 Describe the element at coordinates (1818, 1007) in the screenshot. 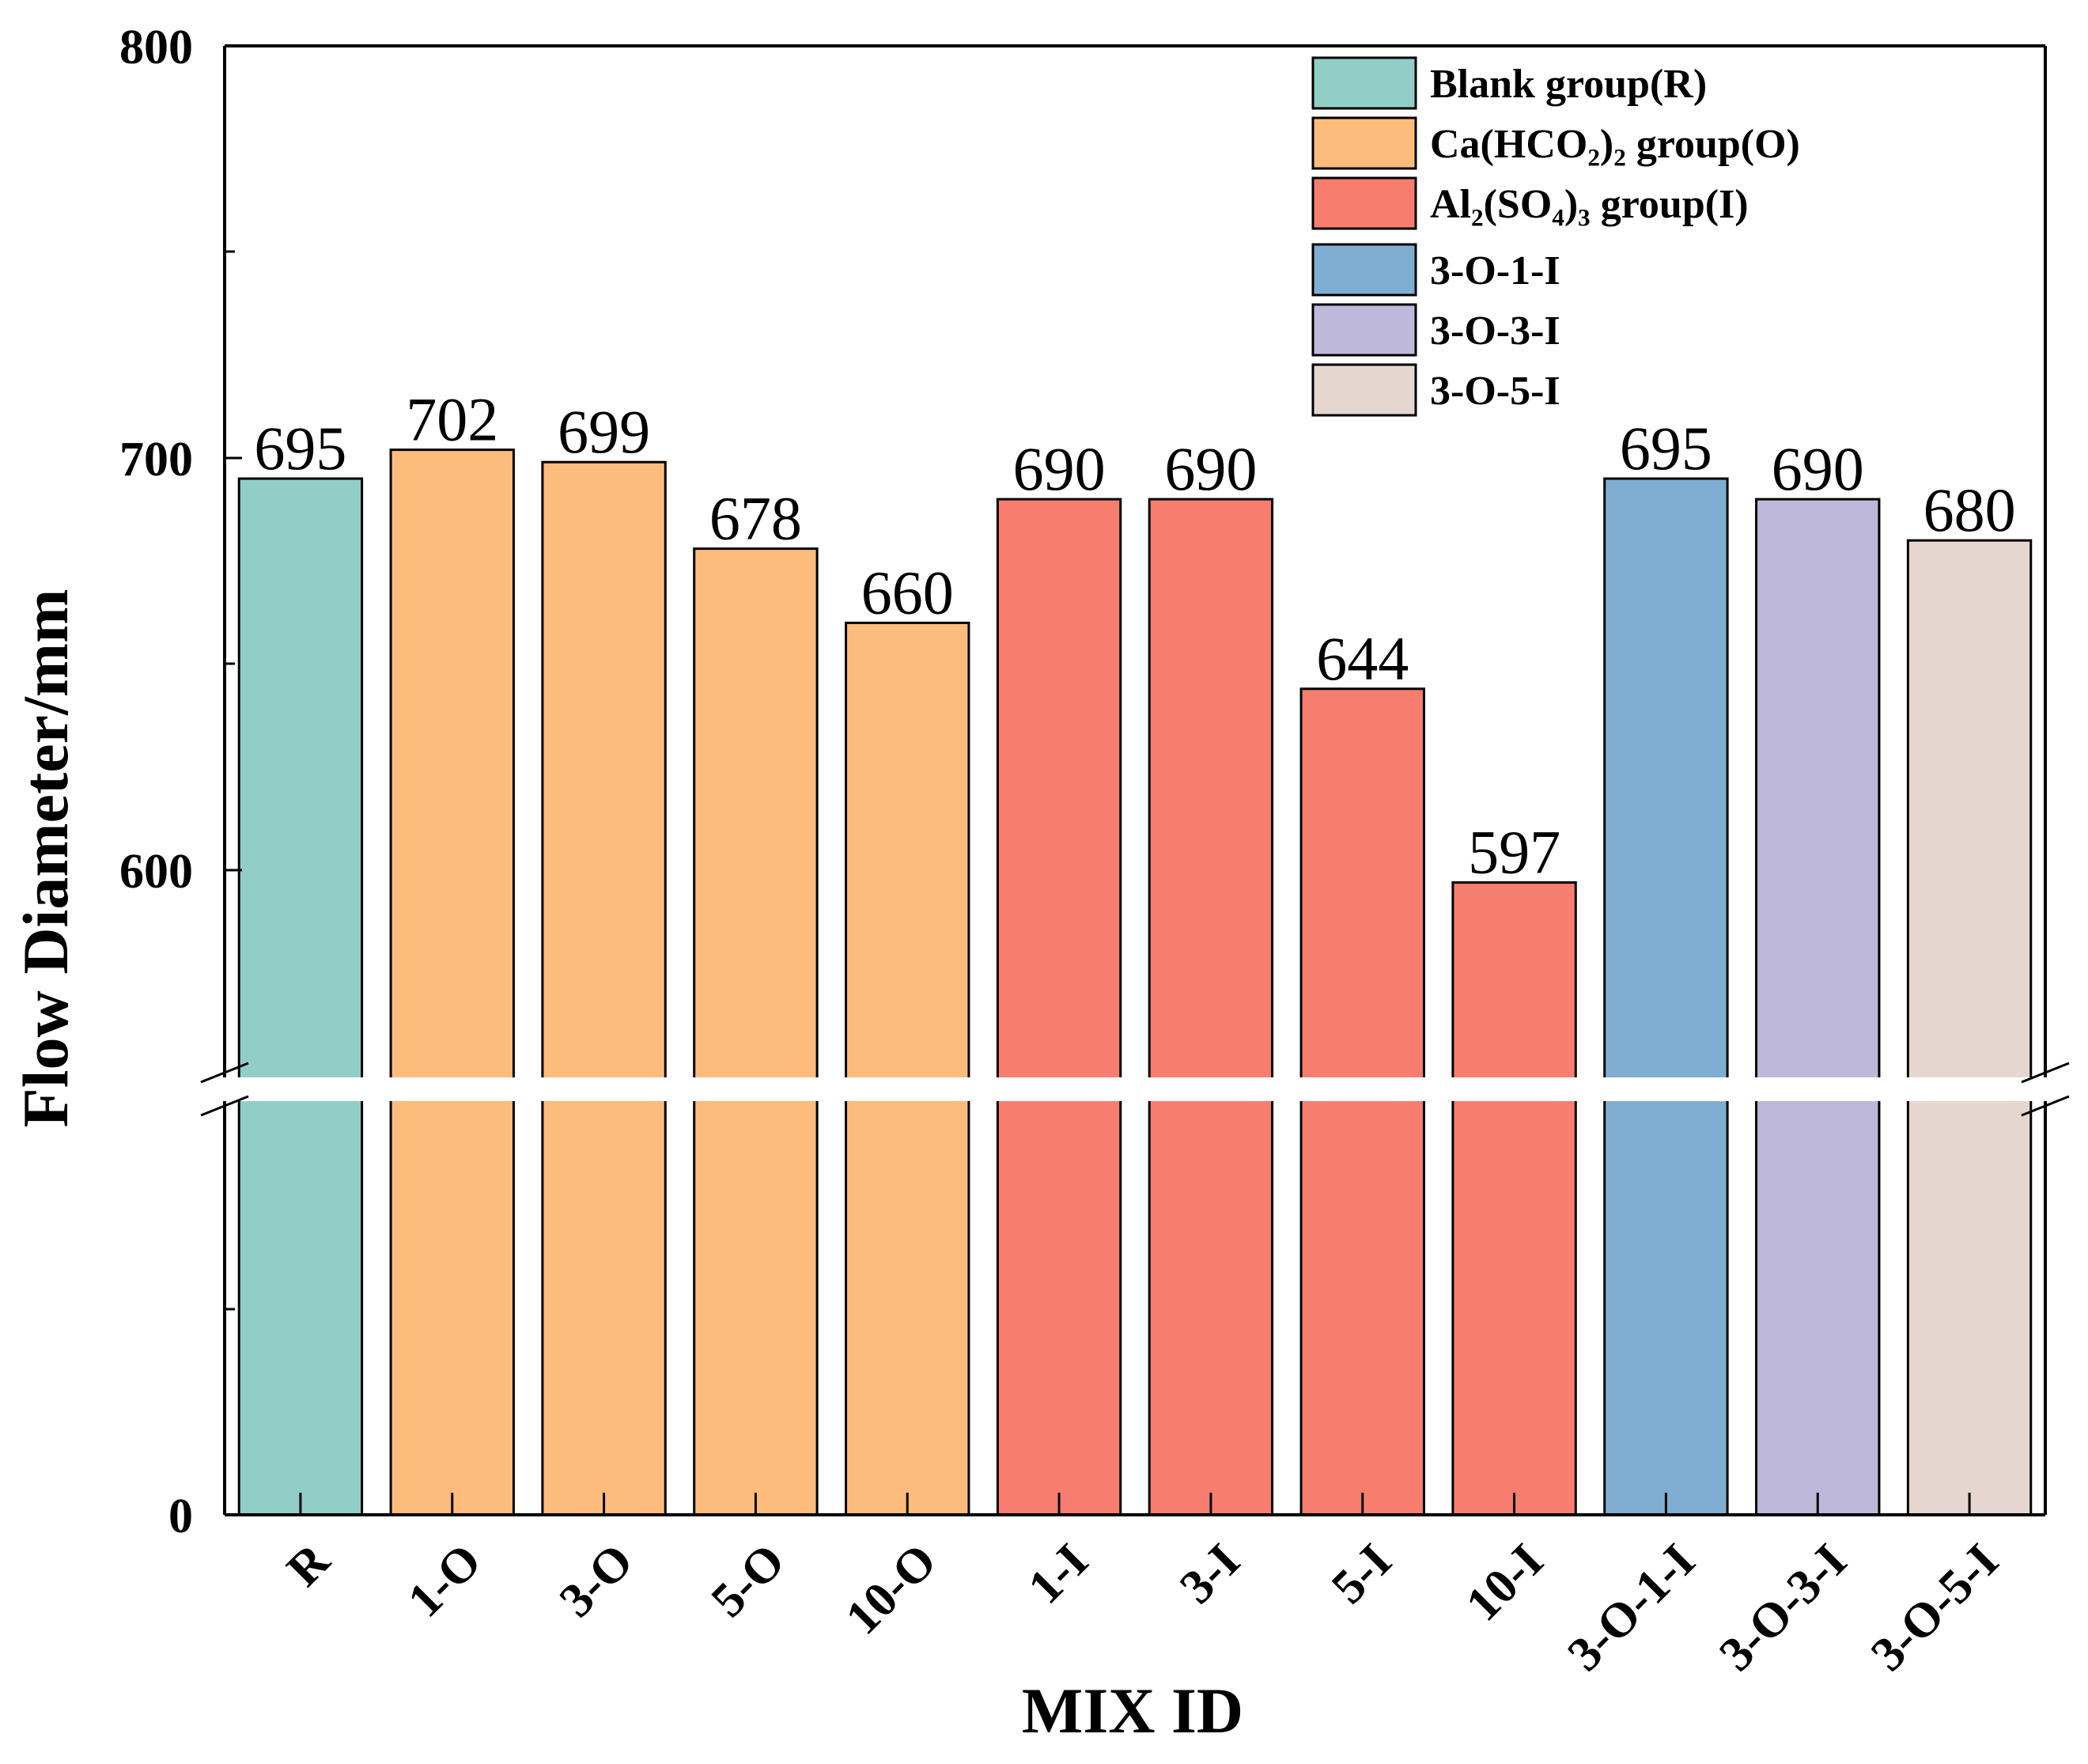

I see `bar-3-O-3-I` at that location.